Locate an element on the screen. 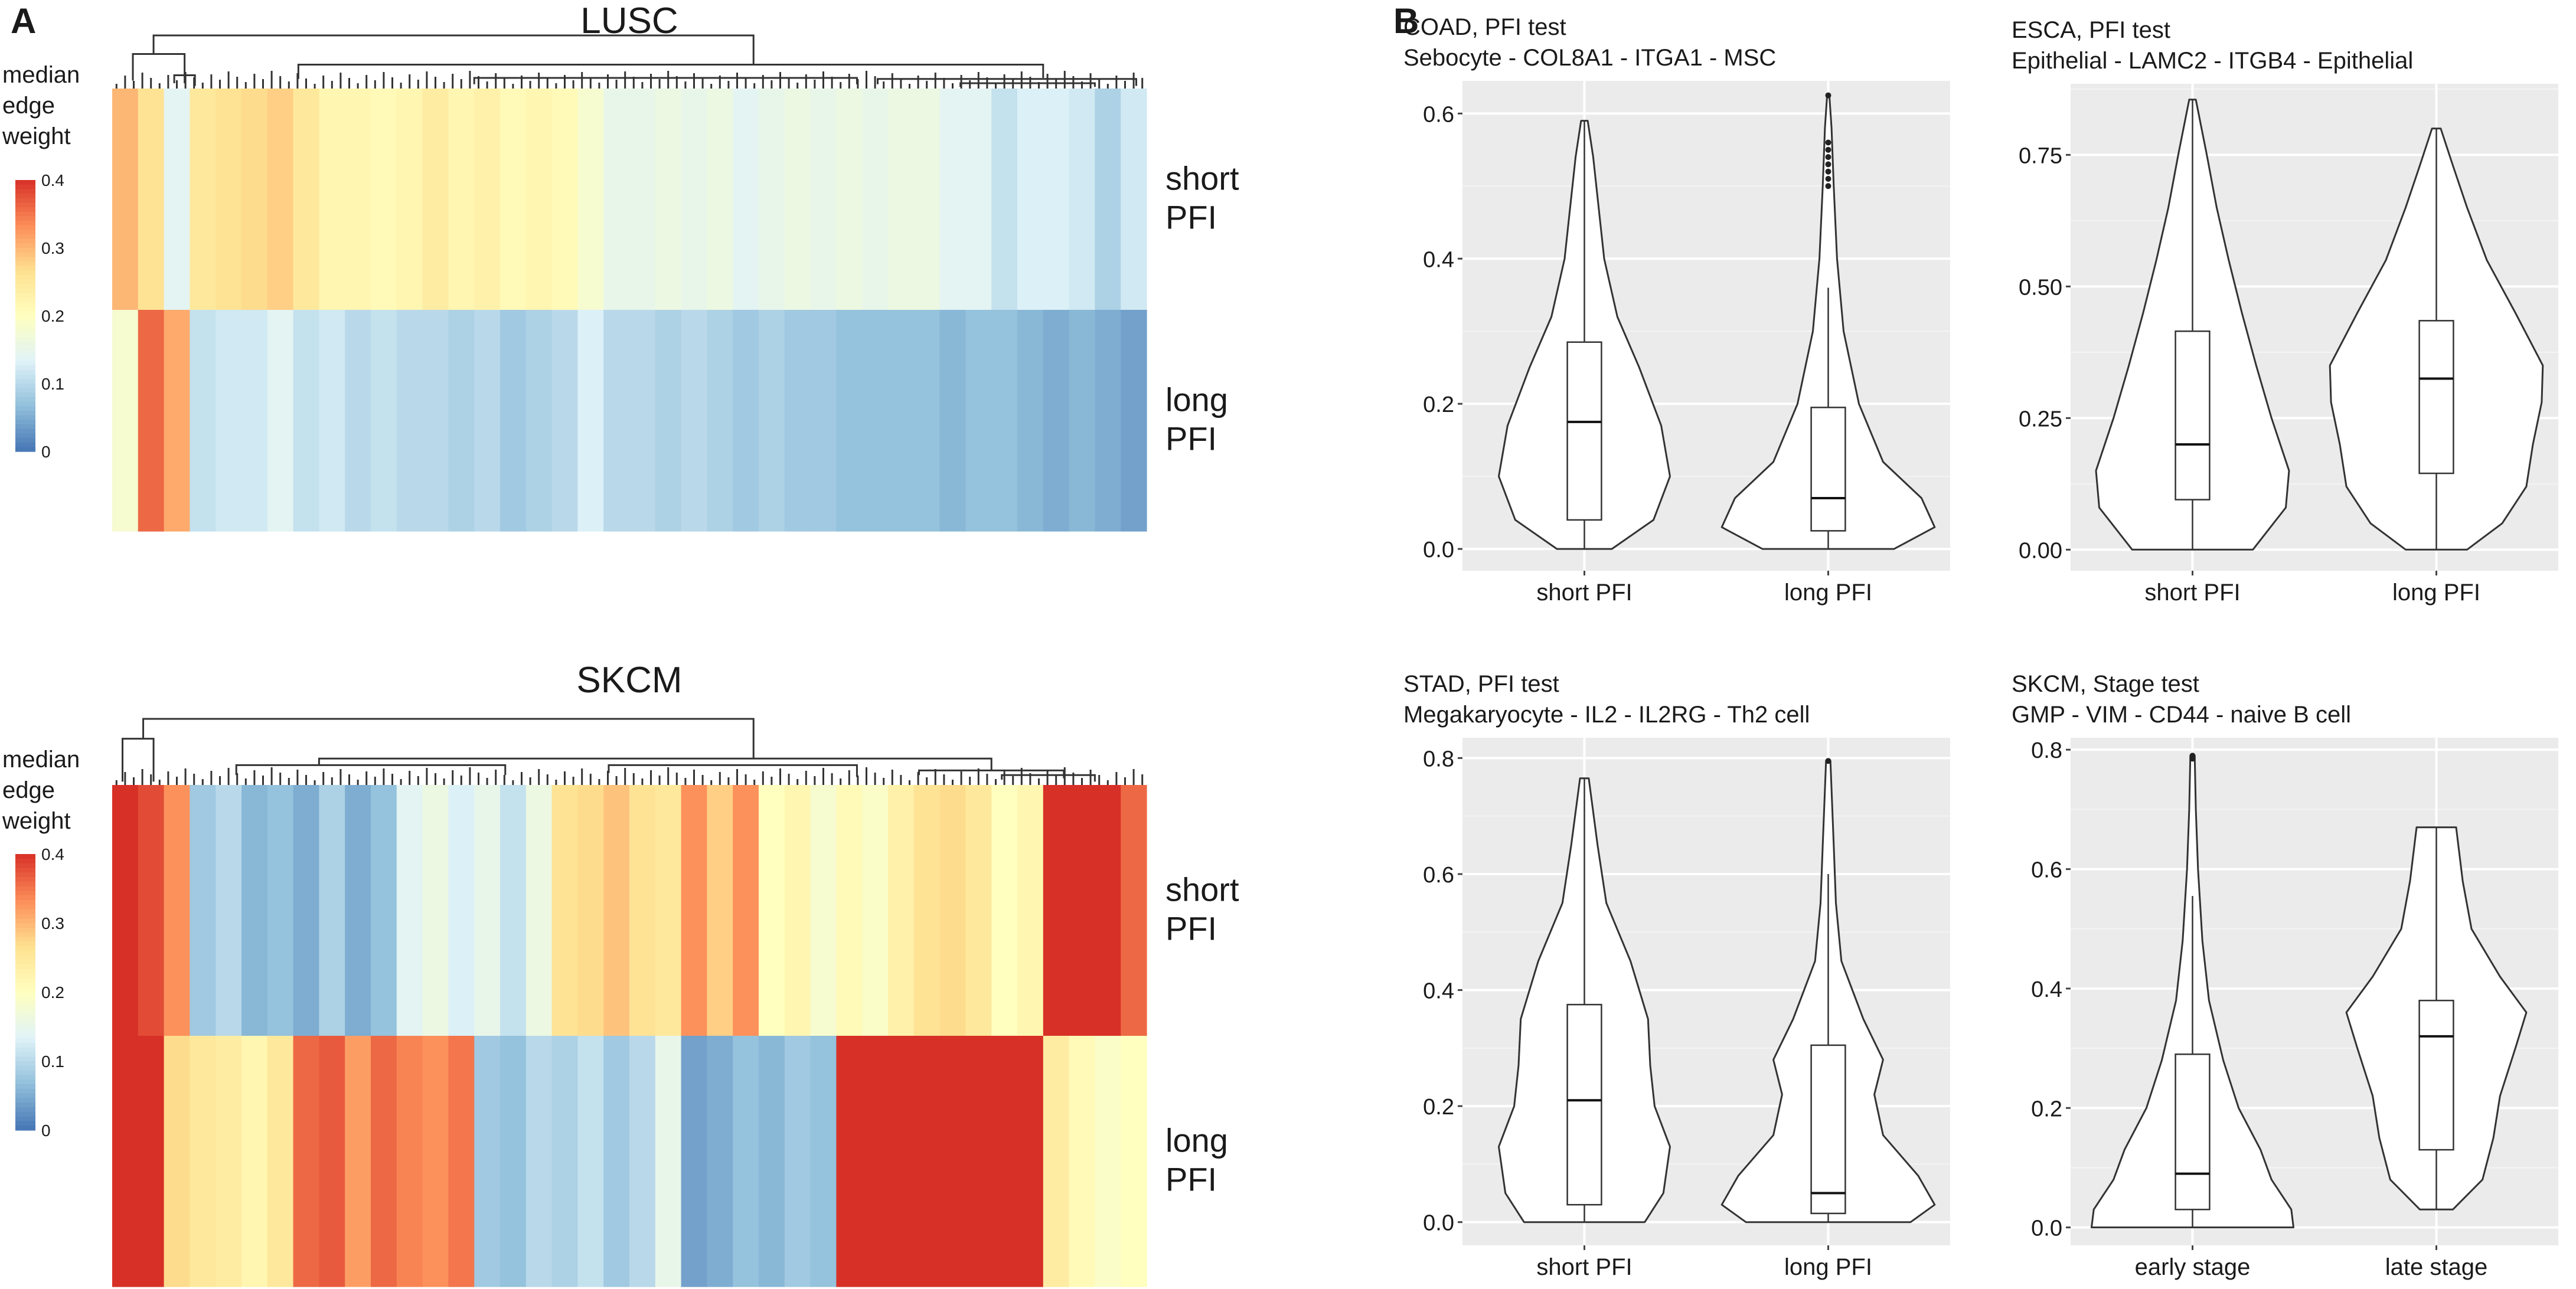 The height and width of the screenshot is (1289, 2576). panel-label-a: A is located at coordinates (23, 21).